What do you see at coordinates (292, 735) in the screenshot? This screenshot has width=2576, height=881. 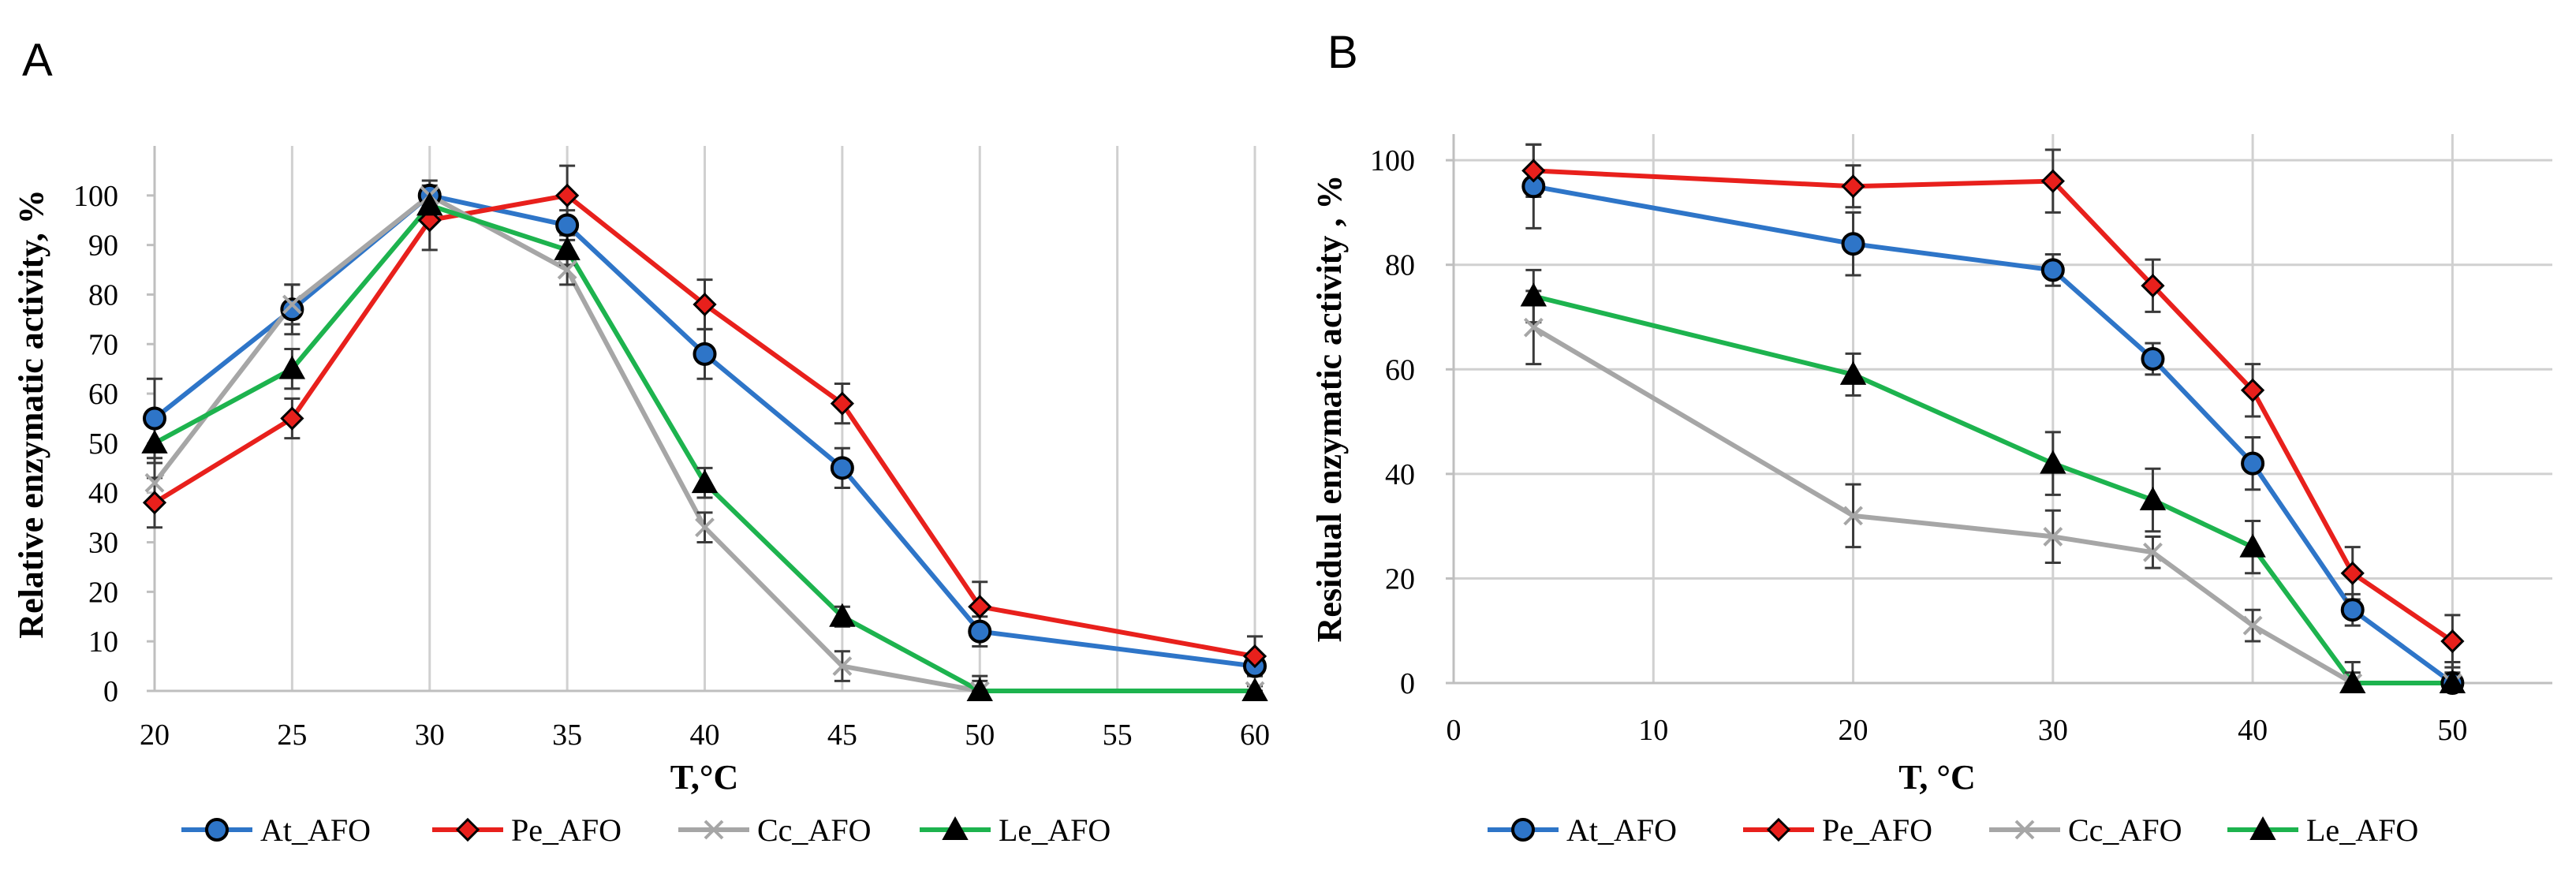 I see `x-tick-label: 25` at bounding box center [292, 735].